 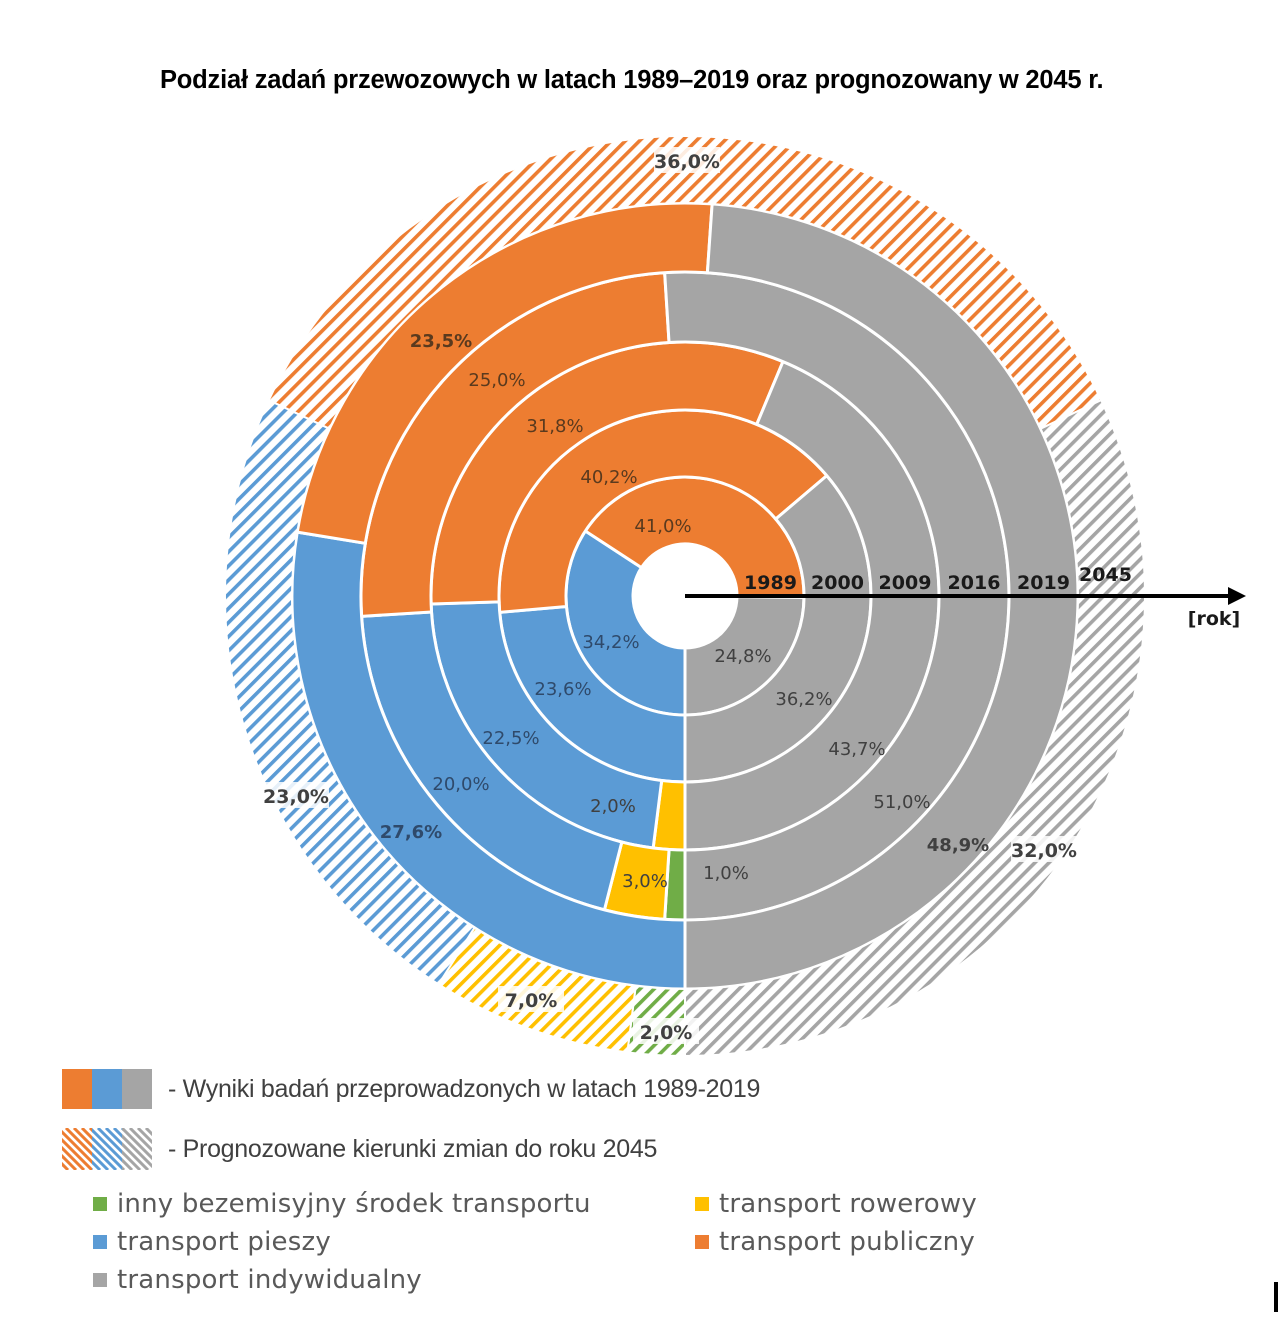 I want to click on legend-swatch-pedestrian, so click(x=100, y=1242).